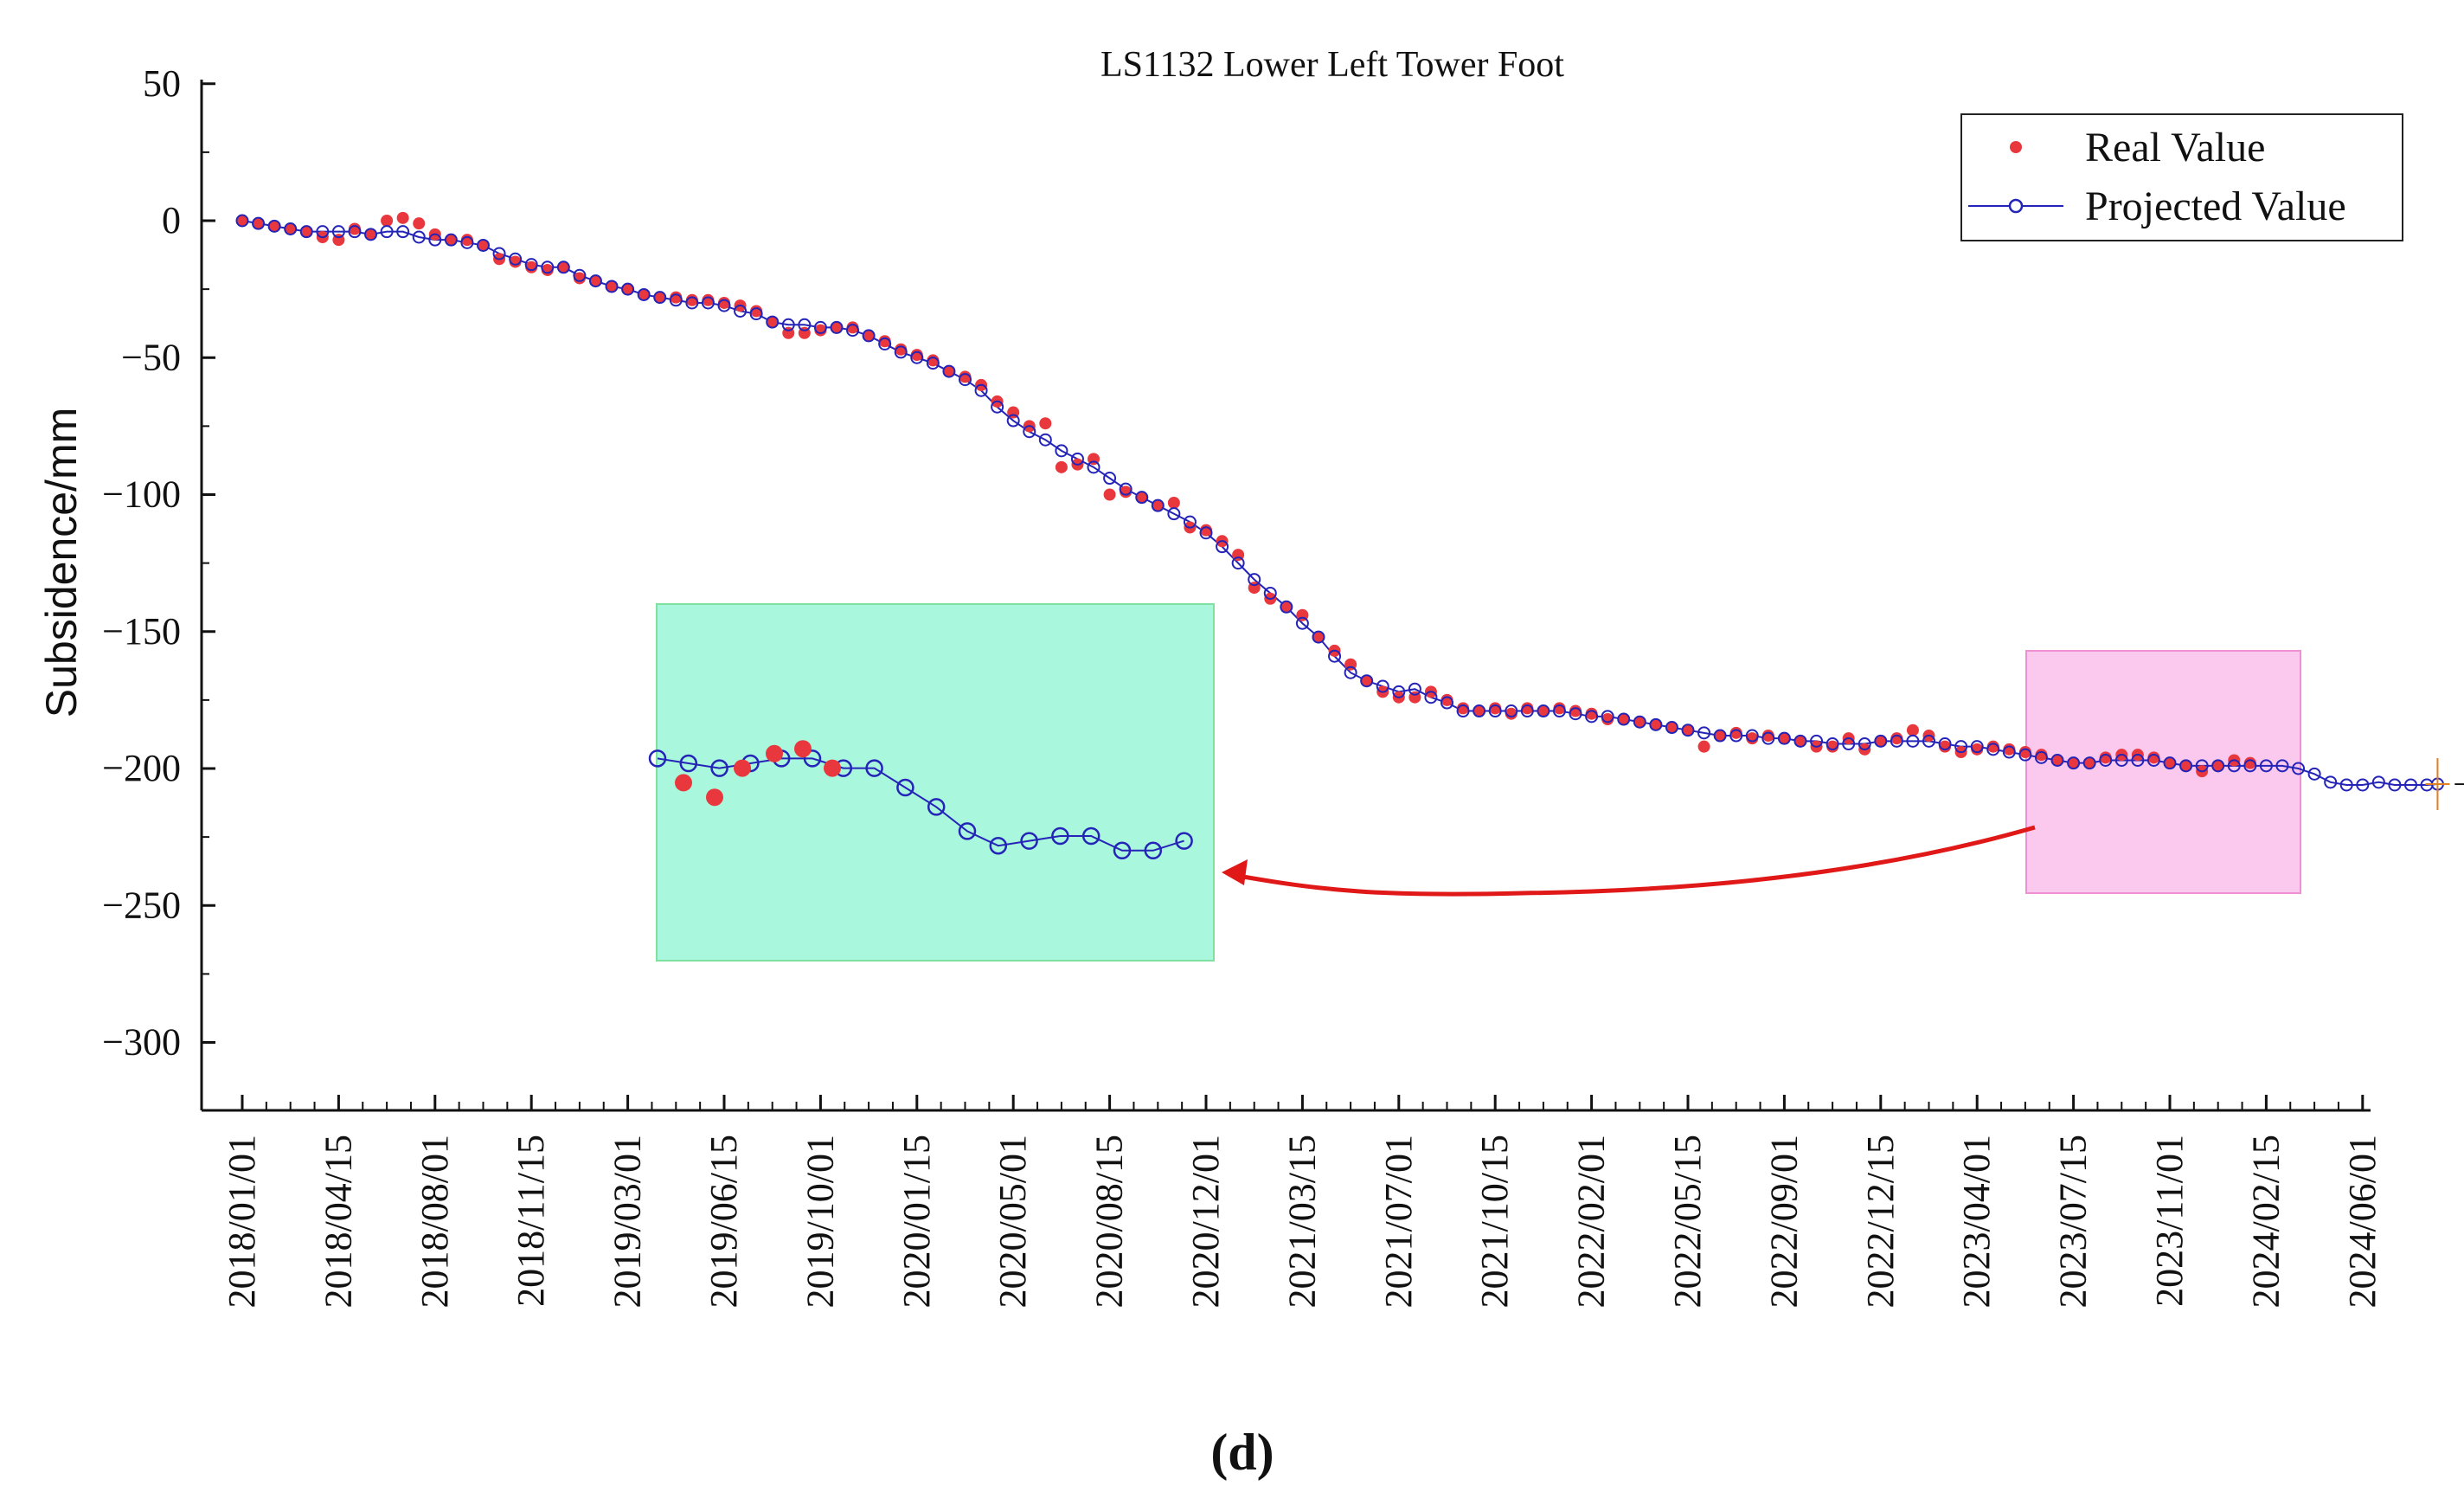 This screenshot has height=1505, width=2464. What do you see at coordinates (2265, 1221) in the screenshot?
I see `x-tick-label: 2024/02/15` at bounding box center [2265, 1221].